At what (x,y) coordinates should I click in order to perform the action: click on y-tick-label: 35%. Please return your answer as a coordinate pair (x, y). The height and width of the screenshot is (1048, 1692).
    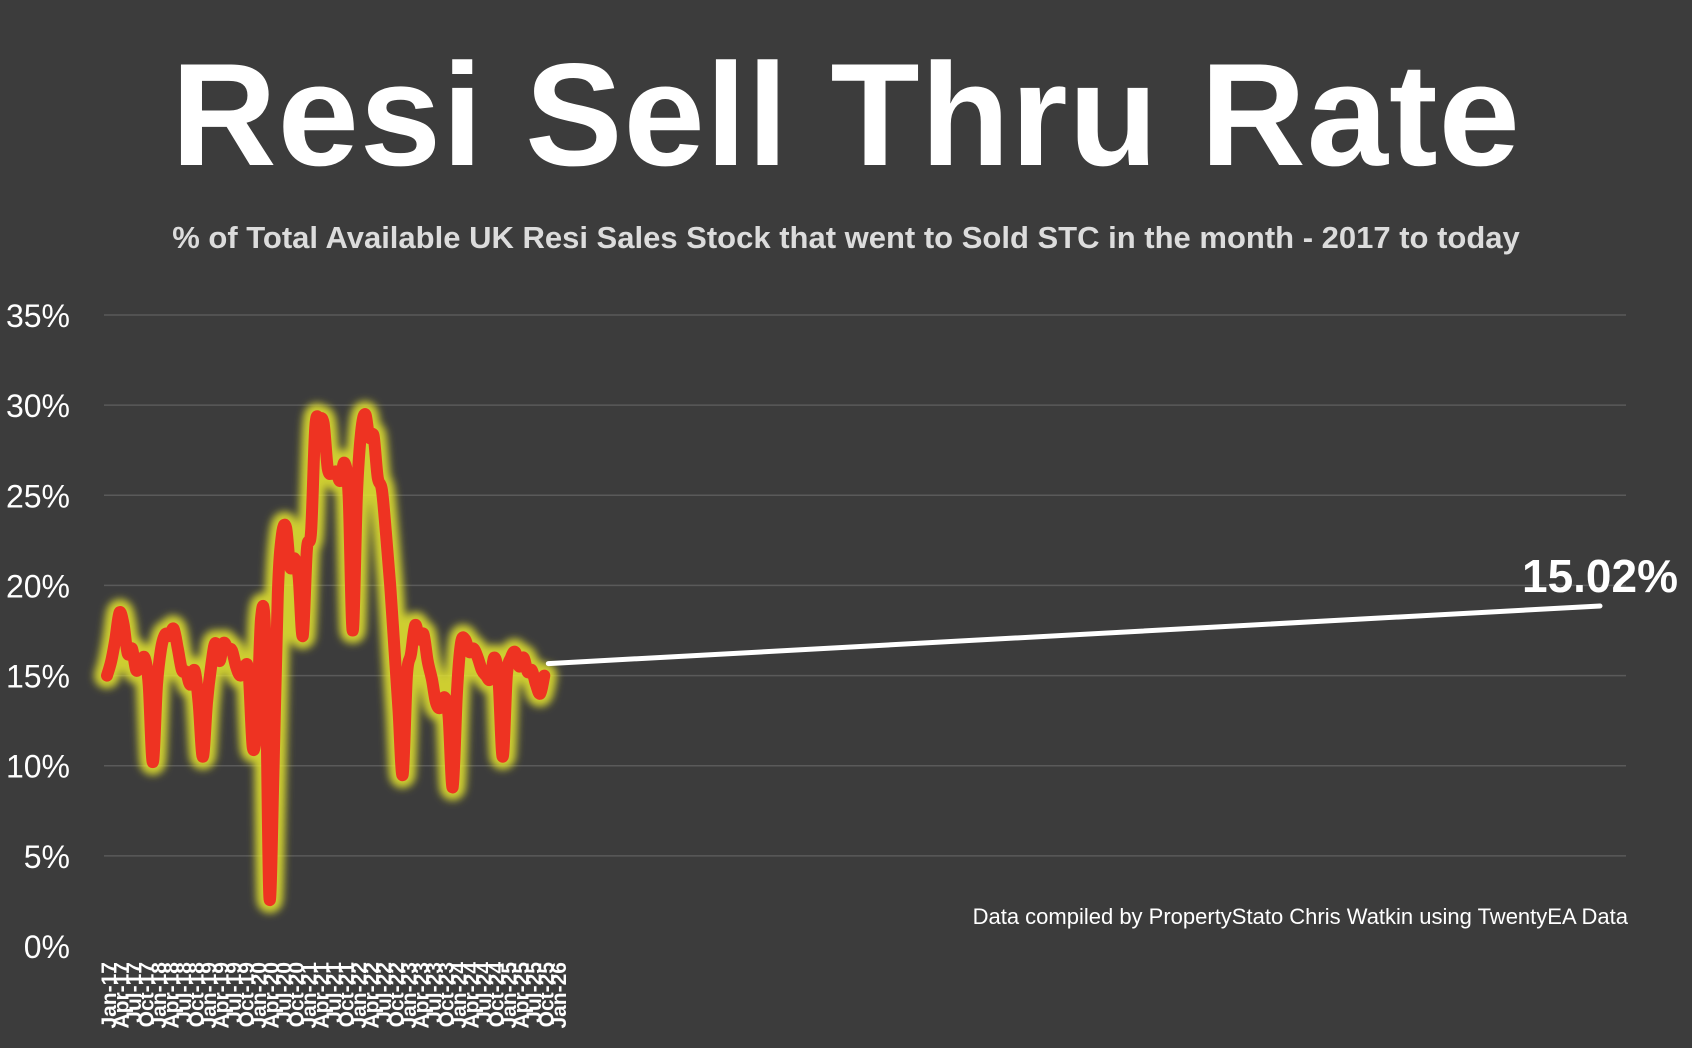
    Looking at the image, I should click on (38, 316).